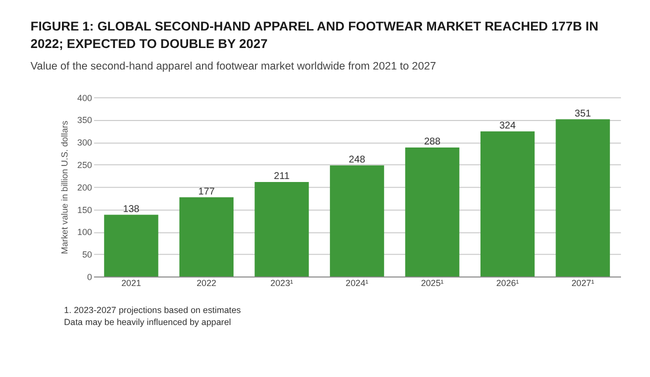 The height and width of the screenshot is (377, 650). Describe the element at coordinates (206, 283) in the screenshot. I see `x-tick-label: 2022` at that location.